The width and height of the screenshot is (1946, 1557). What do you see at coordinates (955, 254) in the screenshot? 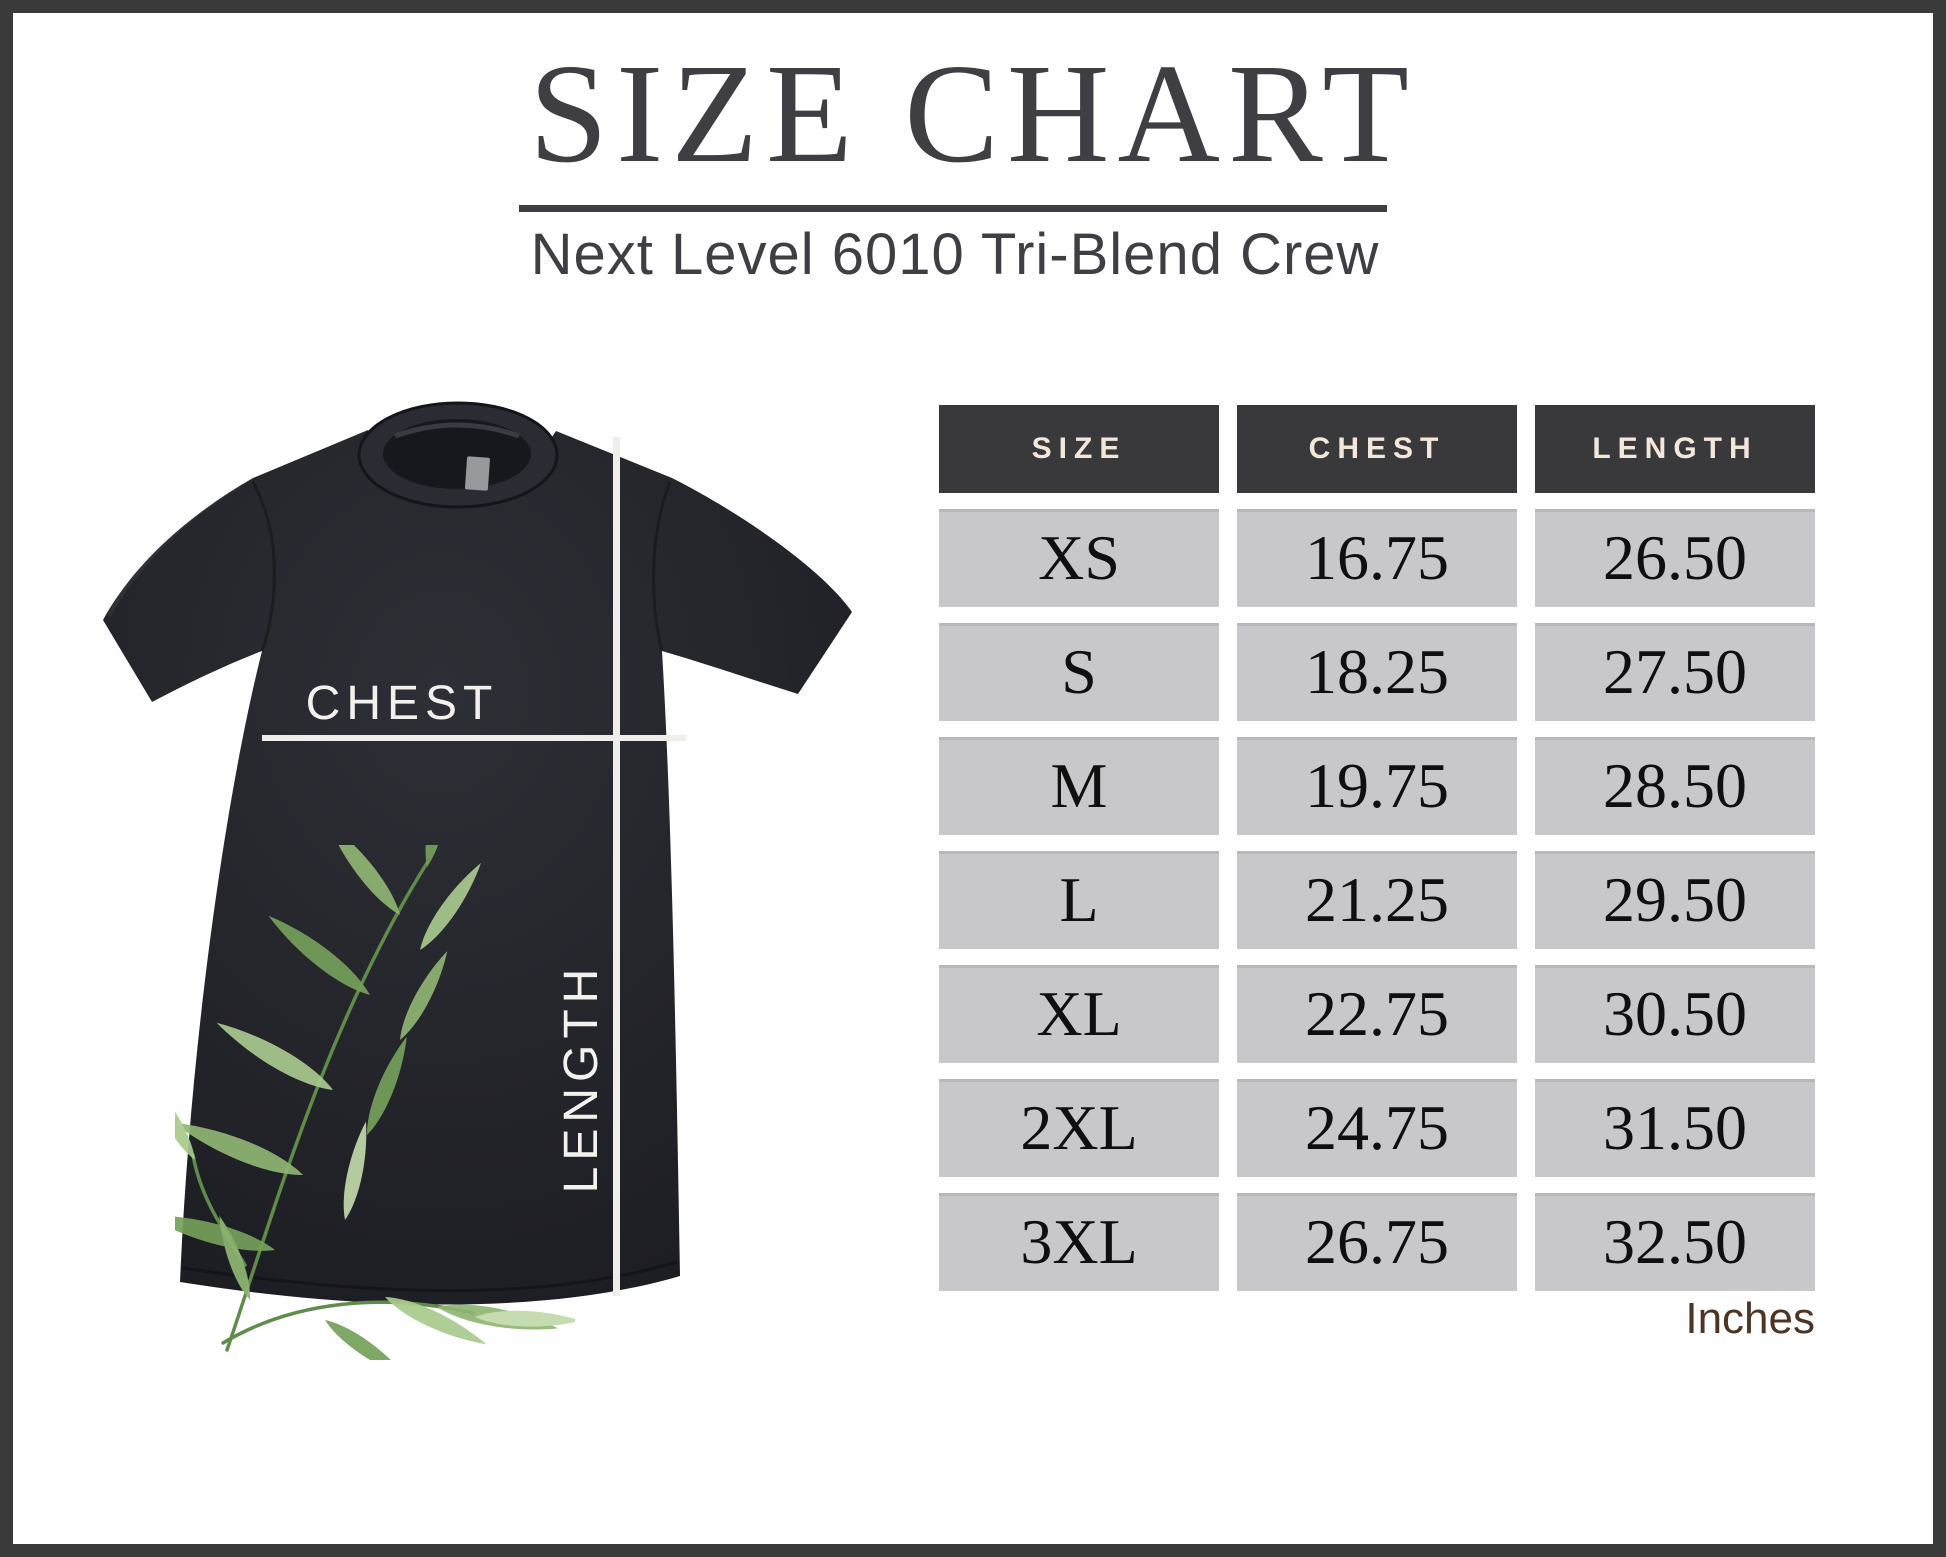
I see `page-subtitle: Next Level 6010 Tri-Blend Crew` at bounding box center [955, 254].